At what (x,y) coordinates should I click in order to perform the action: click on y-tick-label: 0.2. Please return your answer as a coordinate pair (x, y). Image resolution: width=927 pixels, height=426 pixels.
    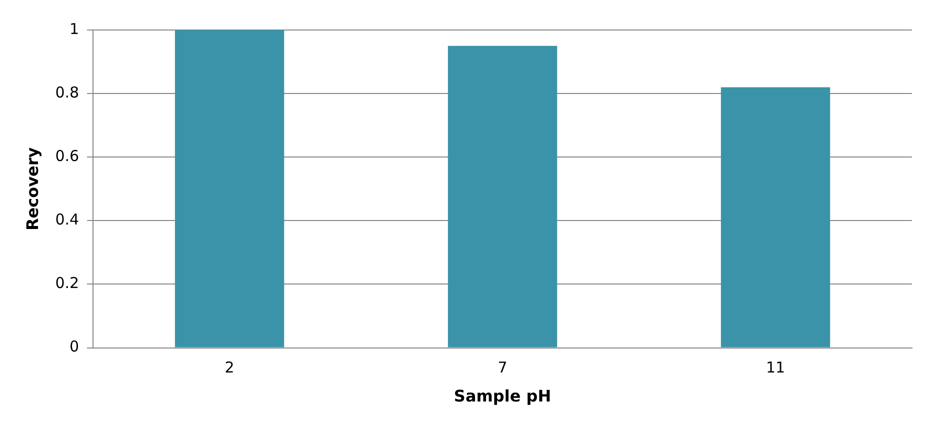
    Looking at the image, I should click on (67, 283).